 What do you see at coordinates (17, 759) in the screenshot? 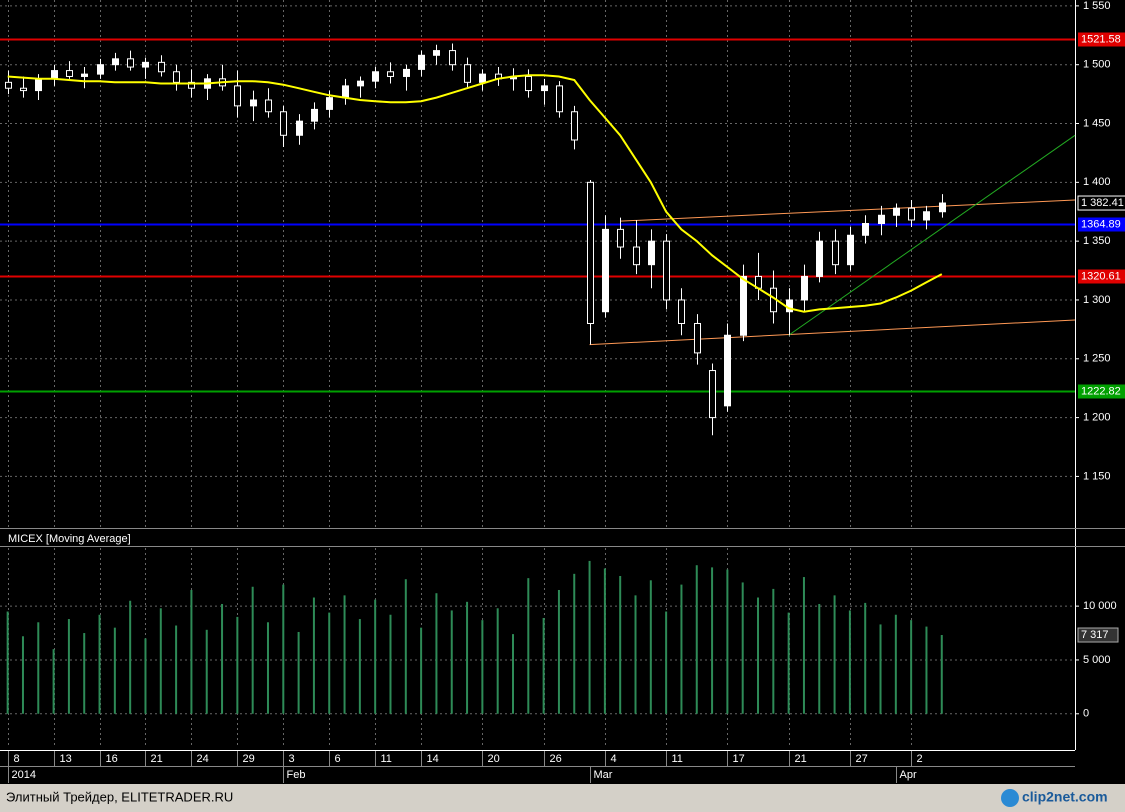
I see `x-tick-label: 8` at bounding box center [17, 759].